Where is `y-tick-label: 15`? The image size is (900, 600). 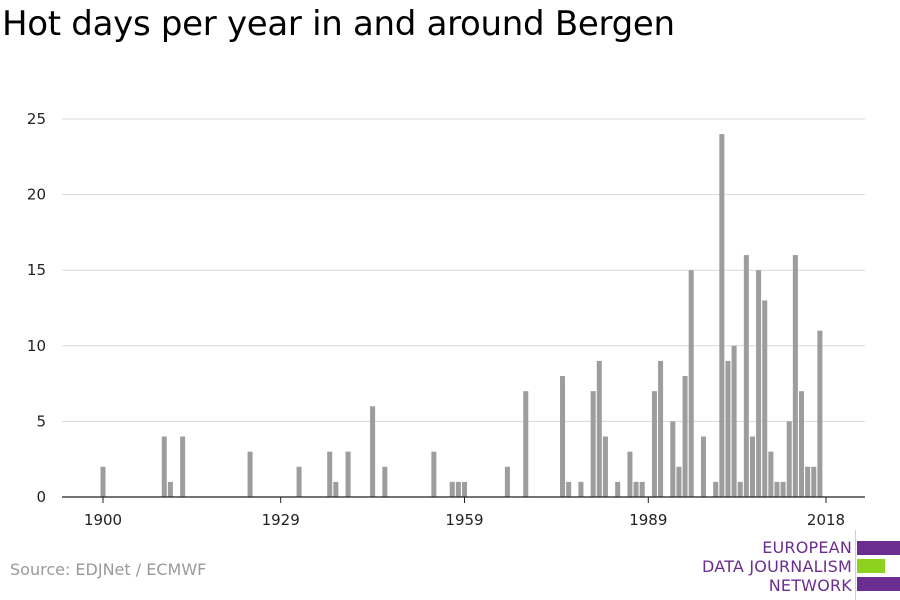
y-tick-label: 15 is located at coordinates (36, 270).